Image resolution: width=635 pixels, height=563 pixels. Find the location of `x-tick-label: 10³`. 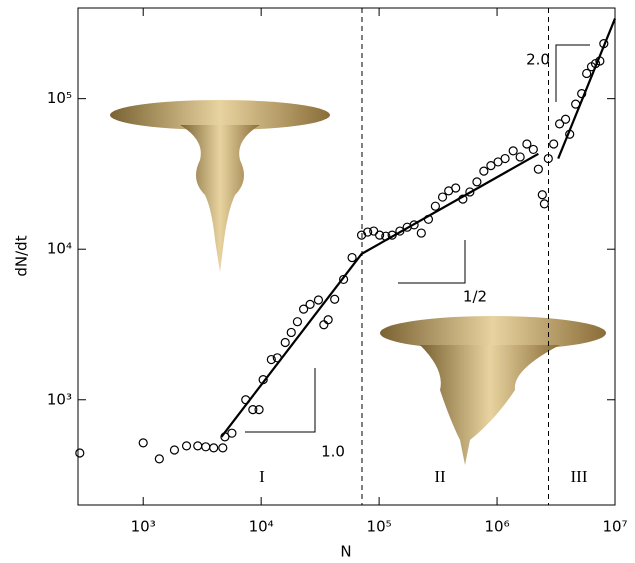

x-tick-label: 10³ is located at coordinates (143, 527).